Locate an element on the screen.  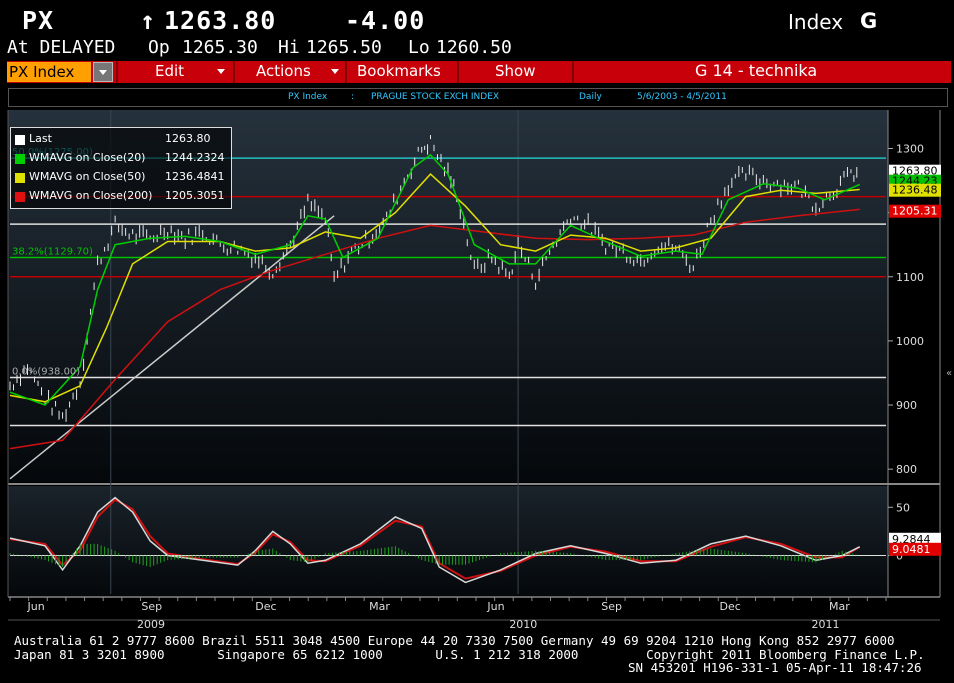
ticker-input: PX Index is located at coordinates (49, 72).